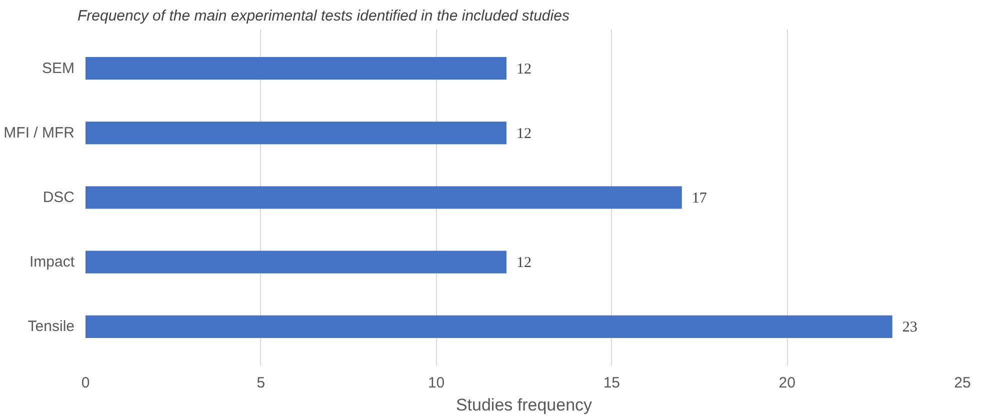  What do you see at coordinates (58, 197) in the screenshot?
I see `y-tick-label: DSC` at bounding box center [58, 197].